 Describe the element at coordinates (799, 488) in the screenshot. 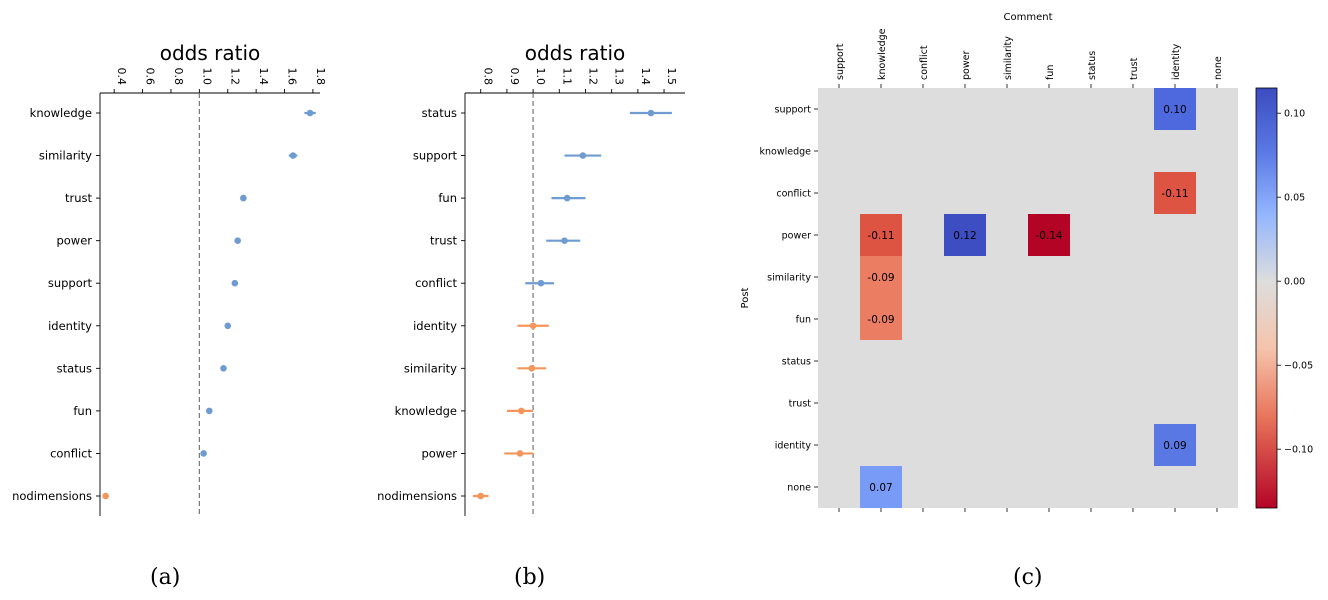

I see `row-label: none` at that location.